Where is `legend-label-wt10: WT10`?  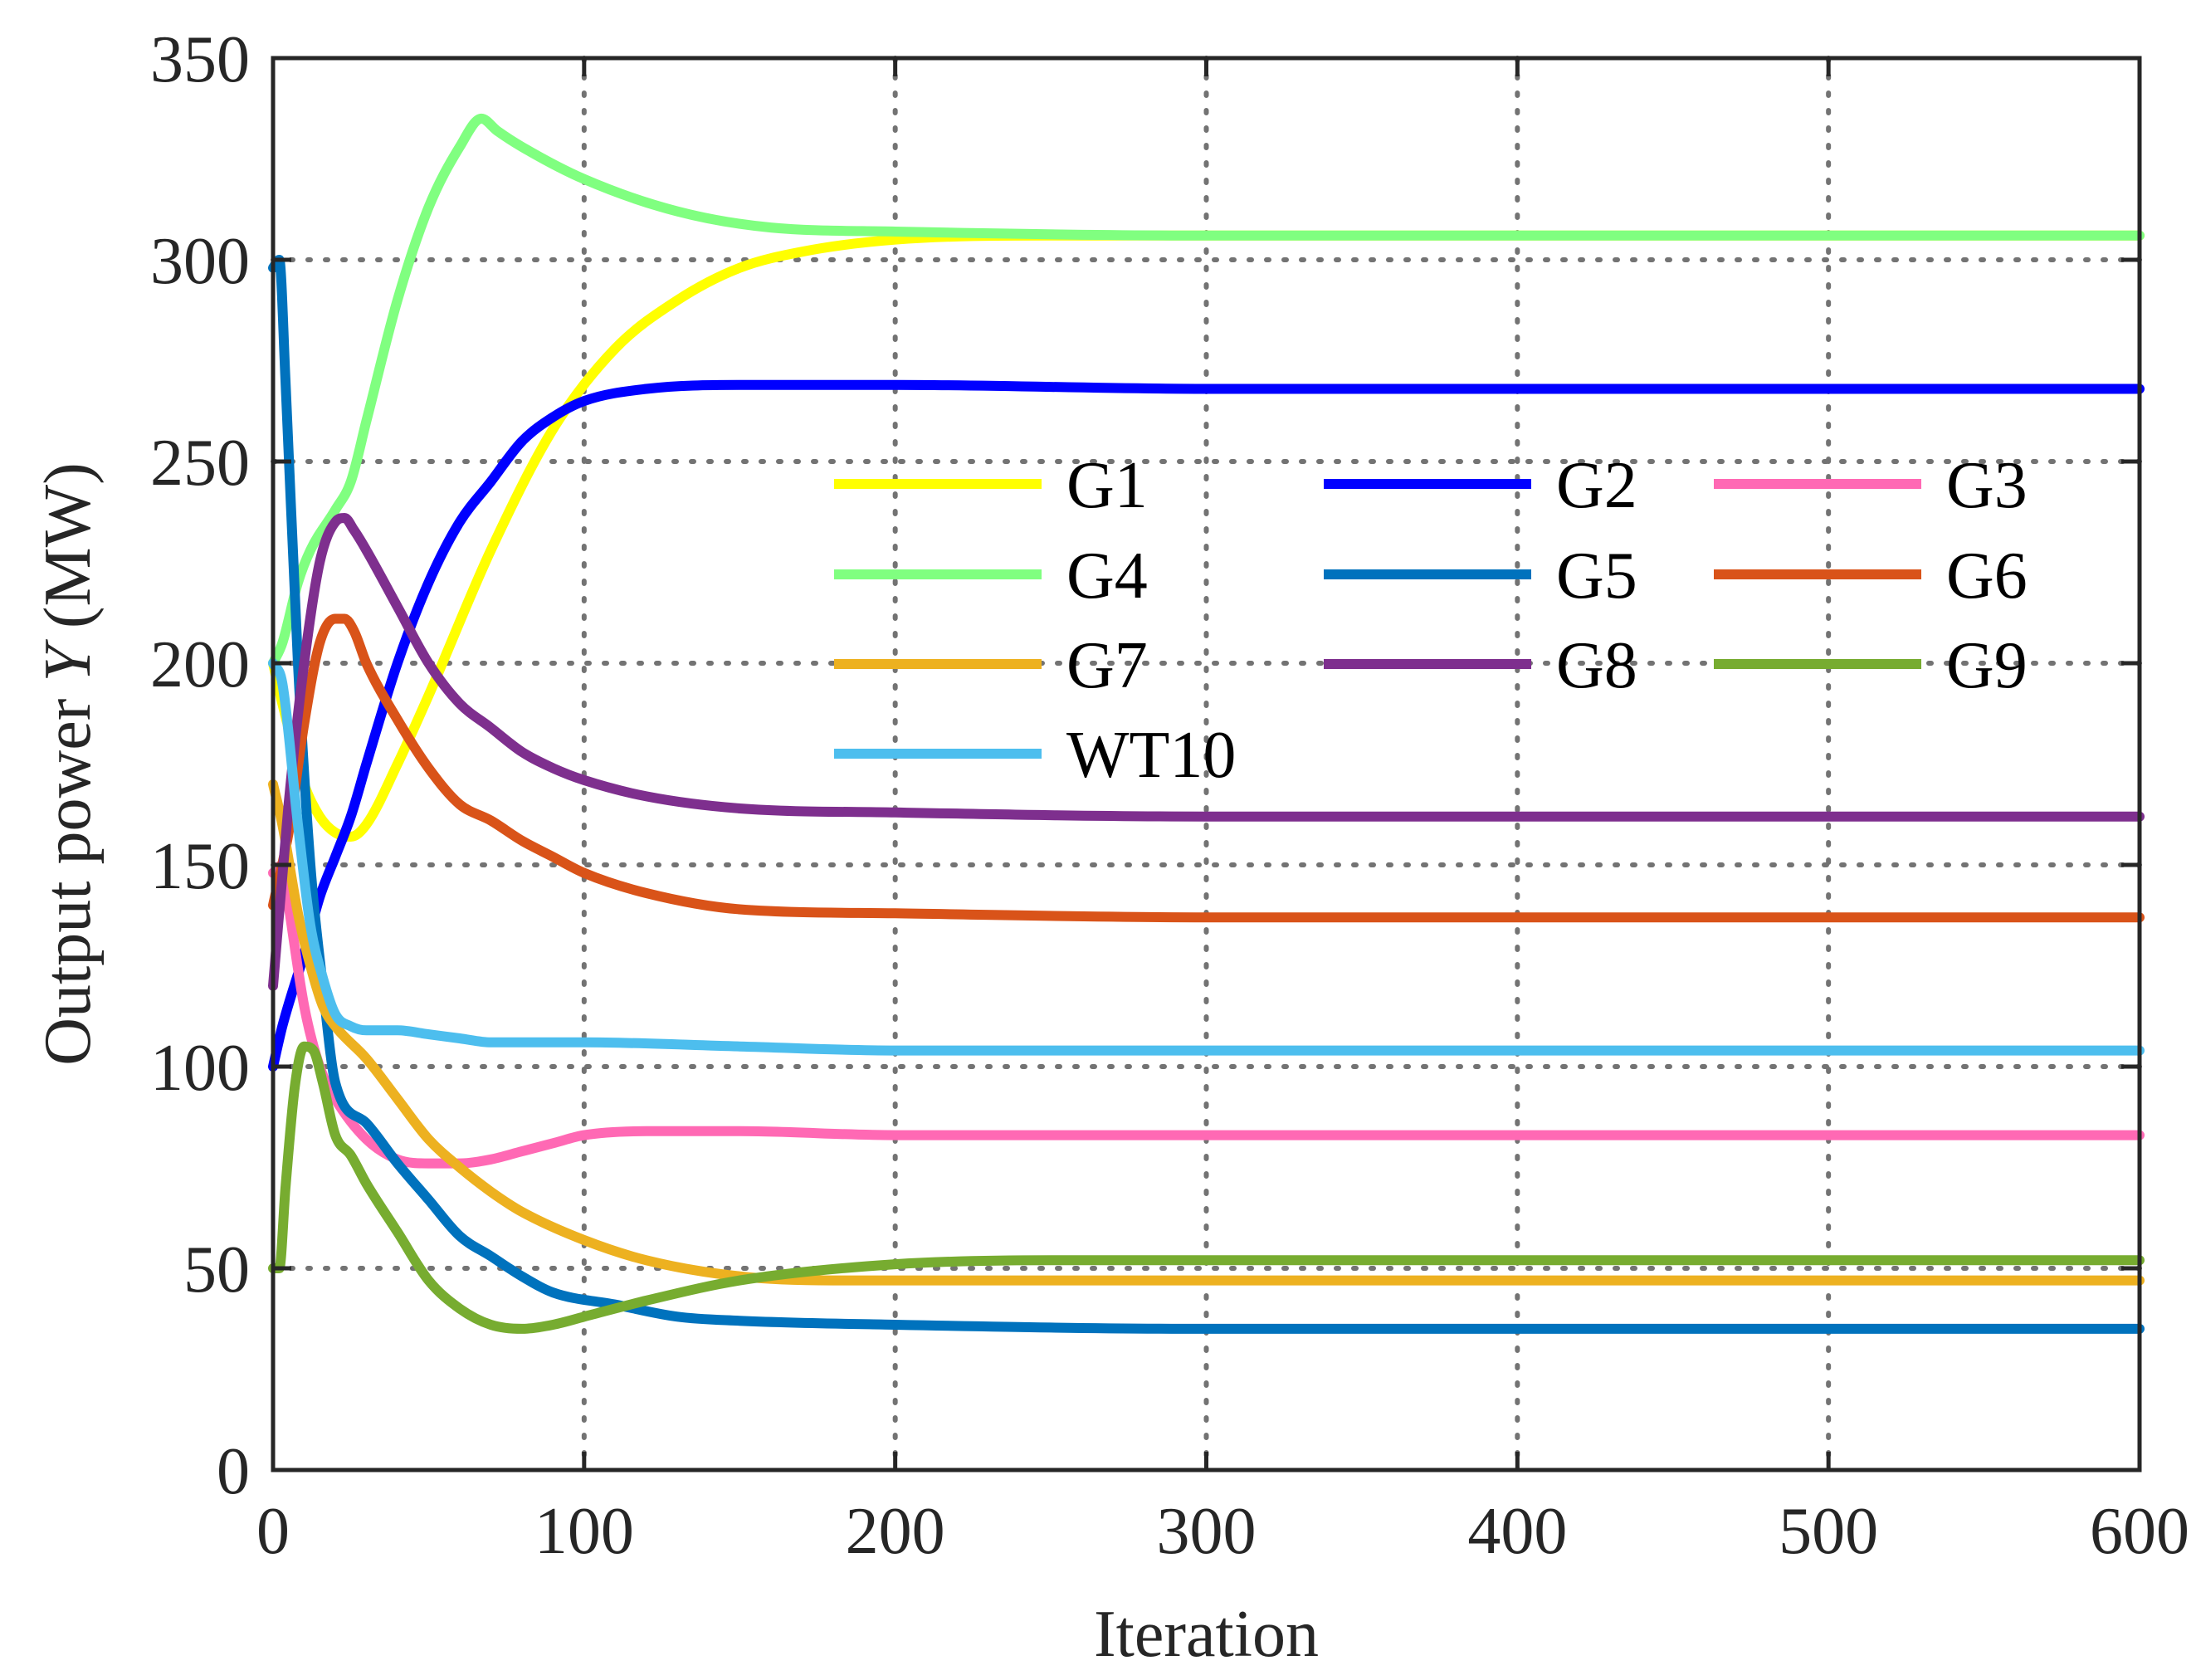 legend-label-wt10: WT10 is located at coordinates (1151, 755).